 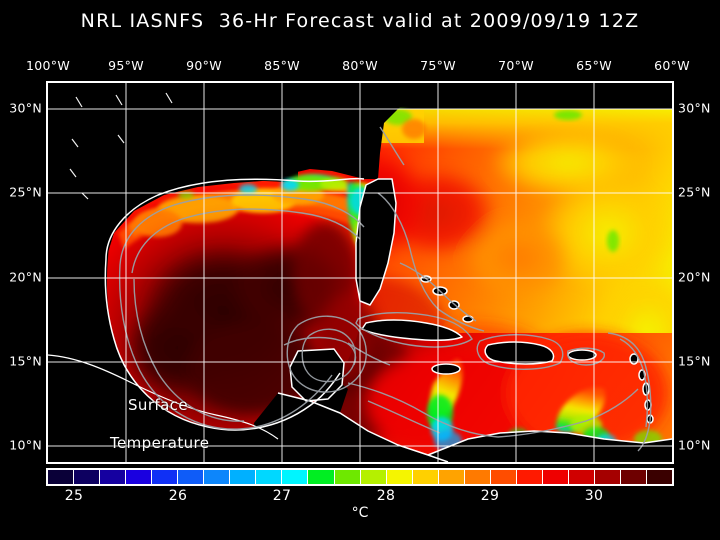 What do you see at coordinates (282, 65) in the screenshot?
I see `lon-tick-label: 85°W` at bounding box center [282, 65].